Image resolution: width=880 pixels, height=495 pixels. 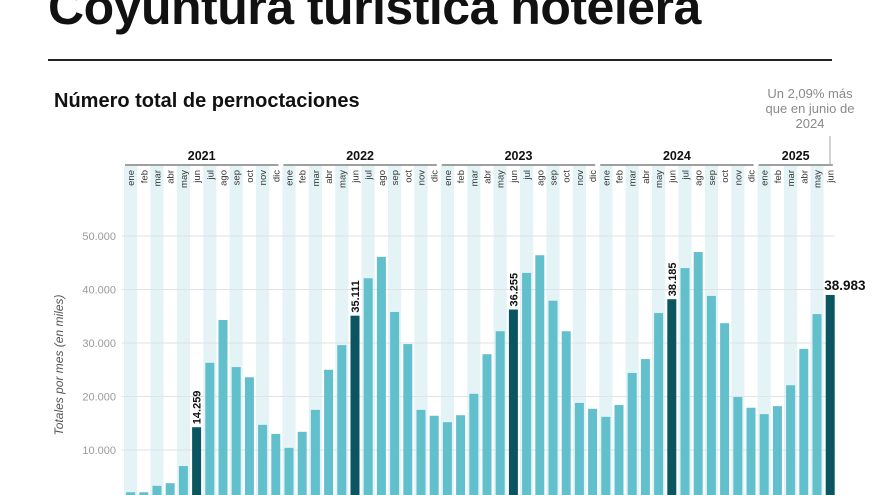 I want to click on bar-2022-may, so click(x=342, y=420).